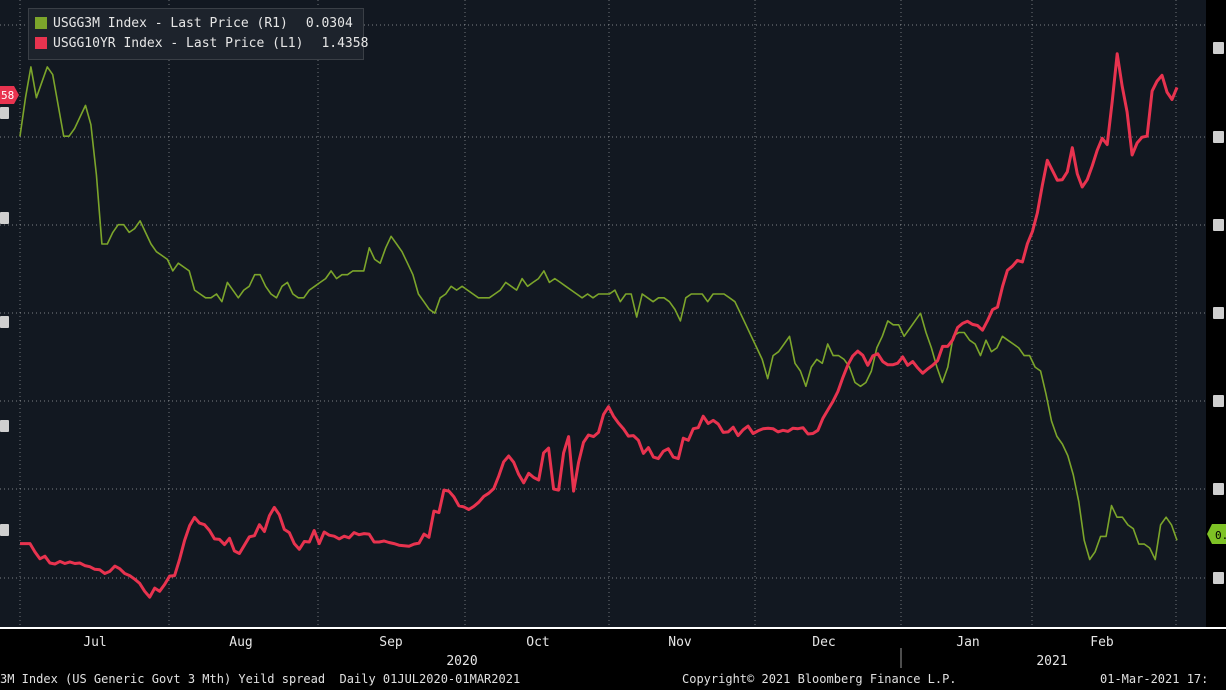  What do you see at coordinates (1102, 642) in the screenshot?
I see `x-tick-label: Feb` at bounding box center [1102, 642].